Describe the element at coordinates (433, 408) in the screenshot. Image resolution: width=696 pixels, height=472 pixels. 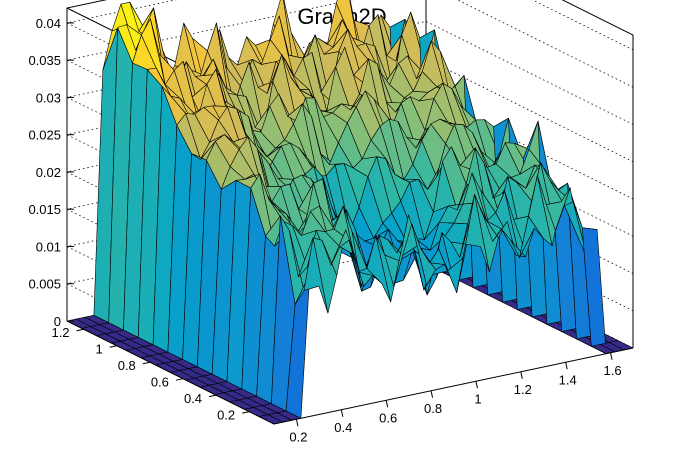
I see `x-tick-label: 0.8` at that location.